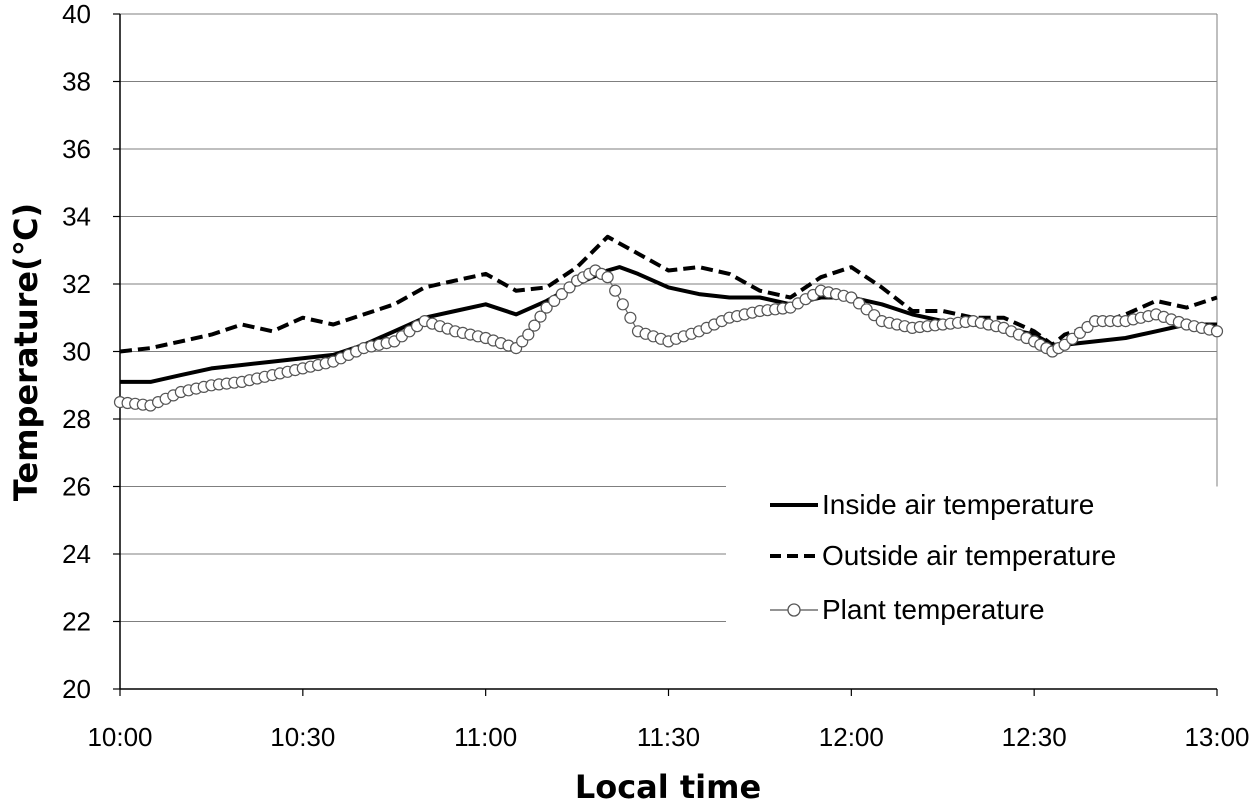  Describe the element at coordinates (668, 737) in the screenshot. I see `x-tick-label: 11:30` at that location.